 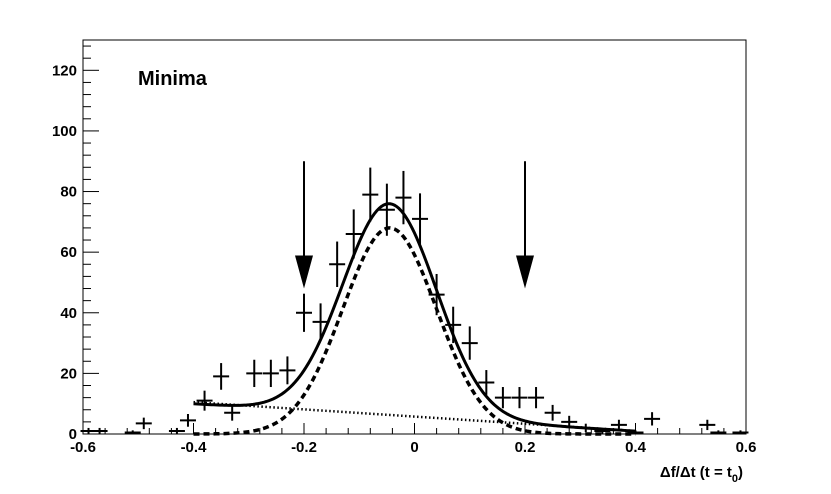 I want to click on x-axis-ticks: -0.6 -0.4 -0.2 0 0.2 0.4 0.6, so click(x=413, y=439).